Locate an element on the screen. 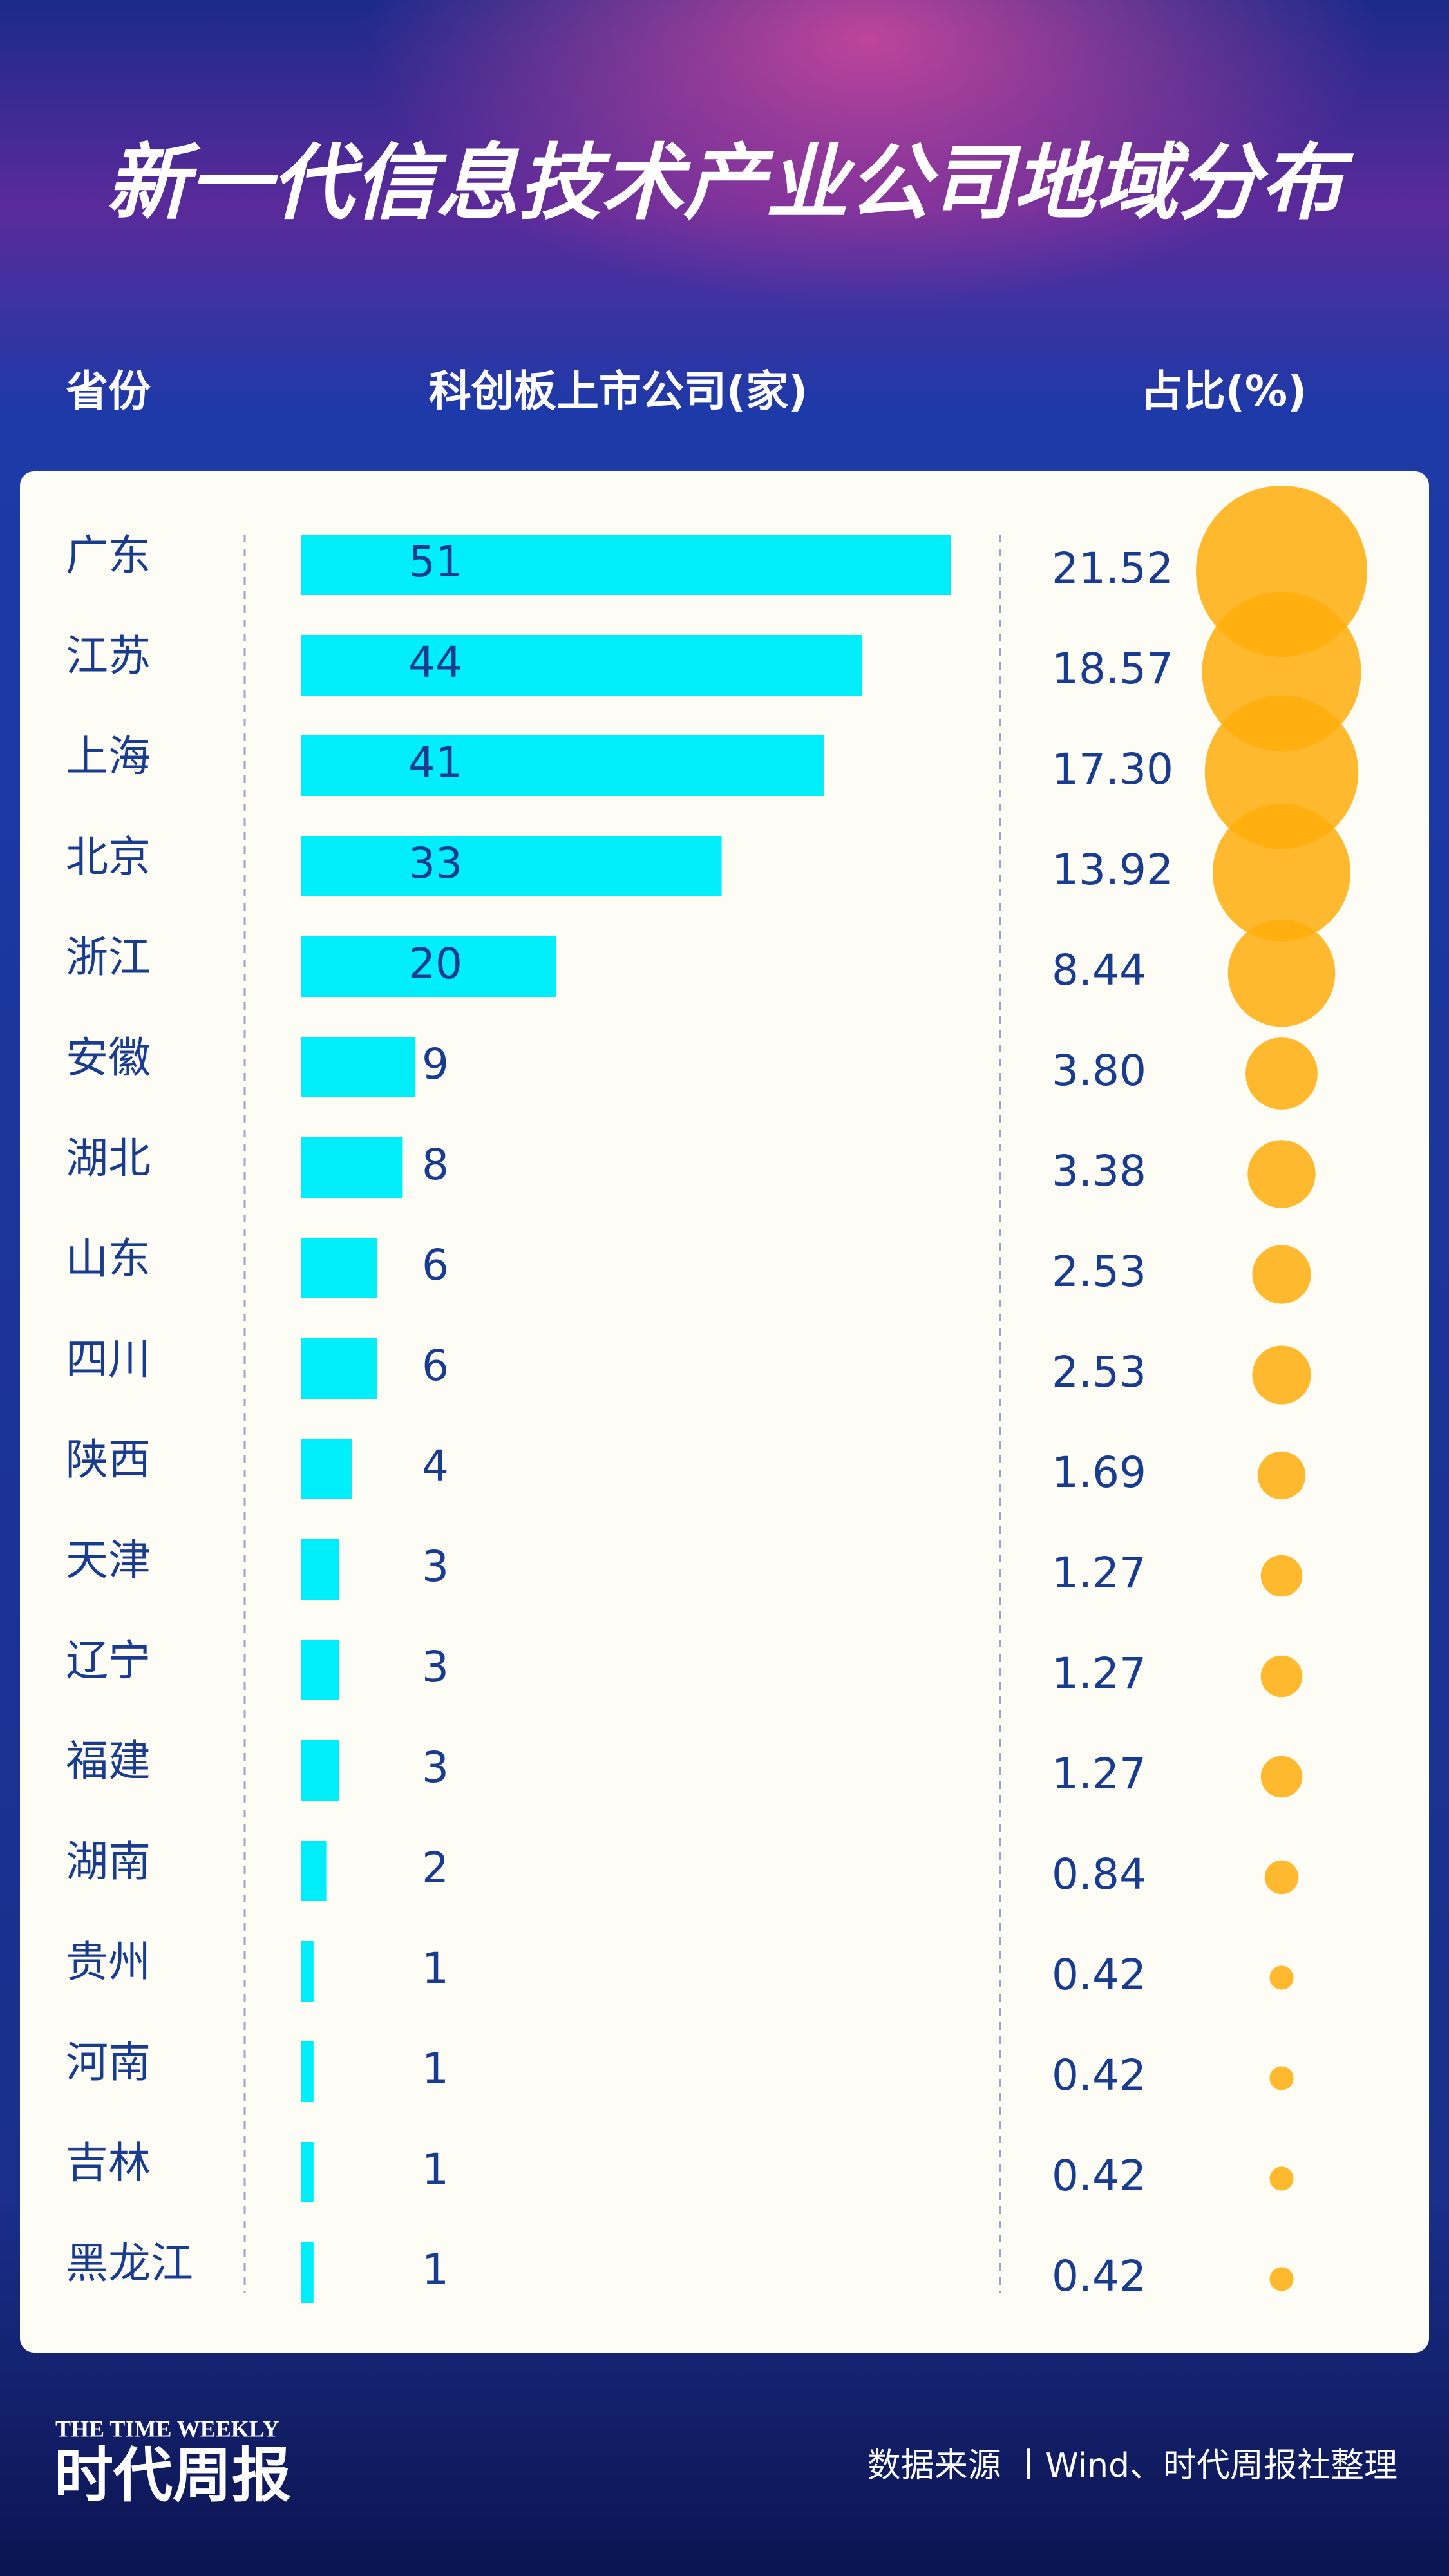 Image resolution: width=1449 pixels, height=2576 pixels. category-label: 陕西 is located at coordinates (108, 1459).